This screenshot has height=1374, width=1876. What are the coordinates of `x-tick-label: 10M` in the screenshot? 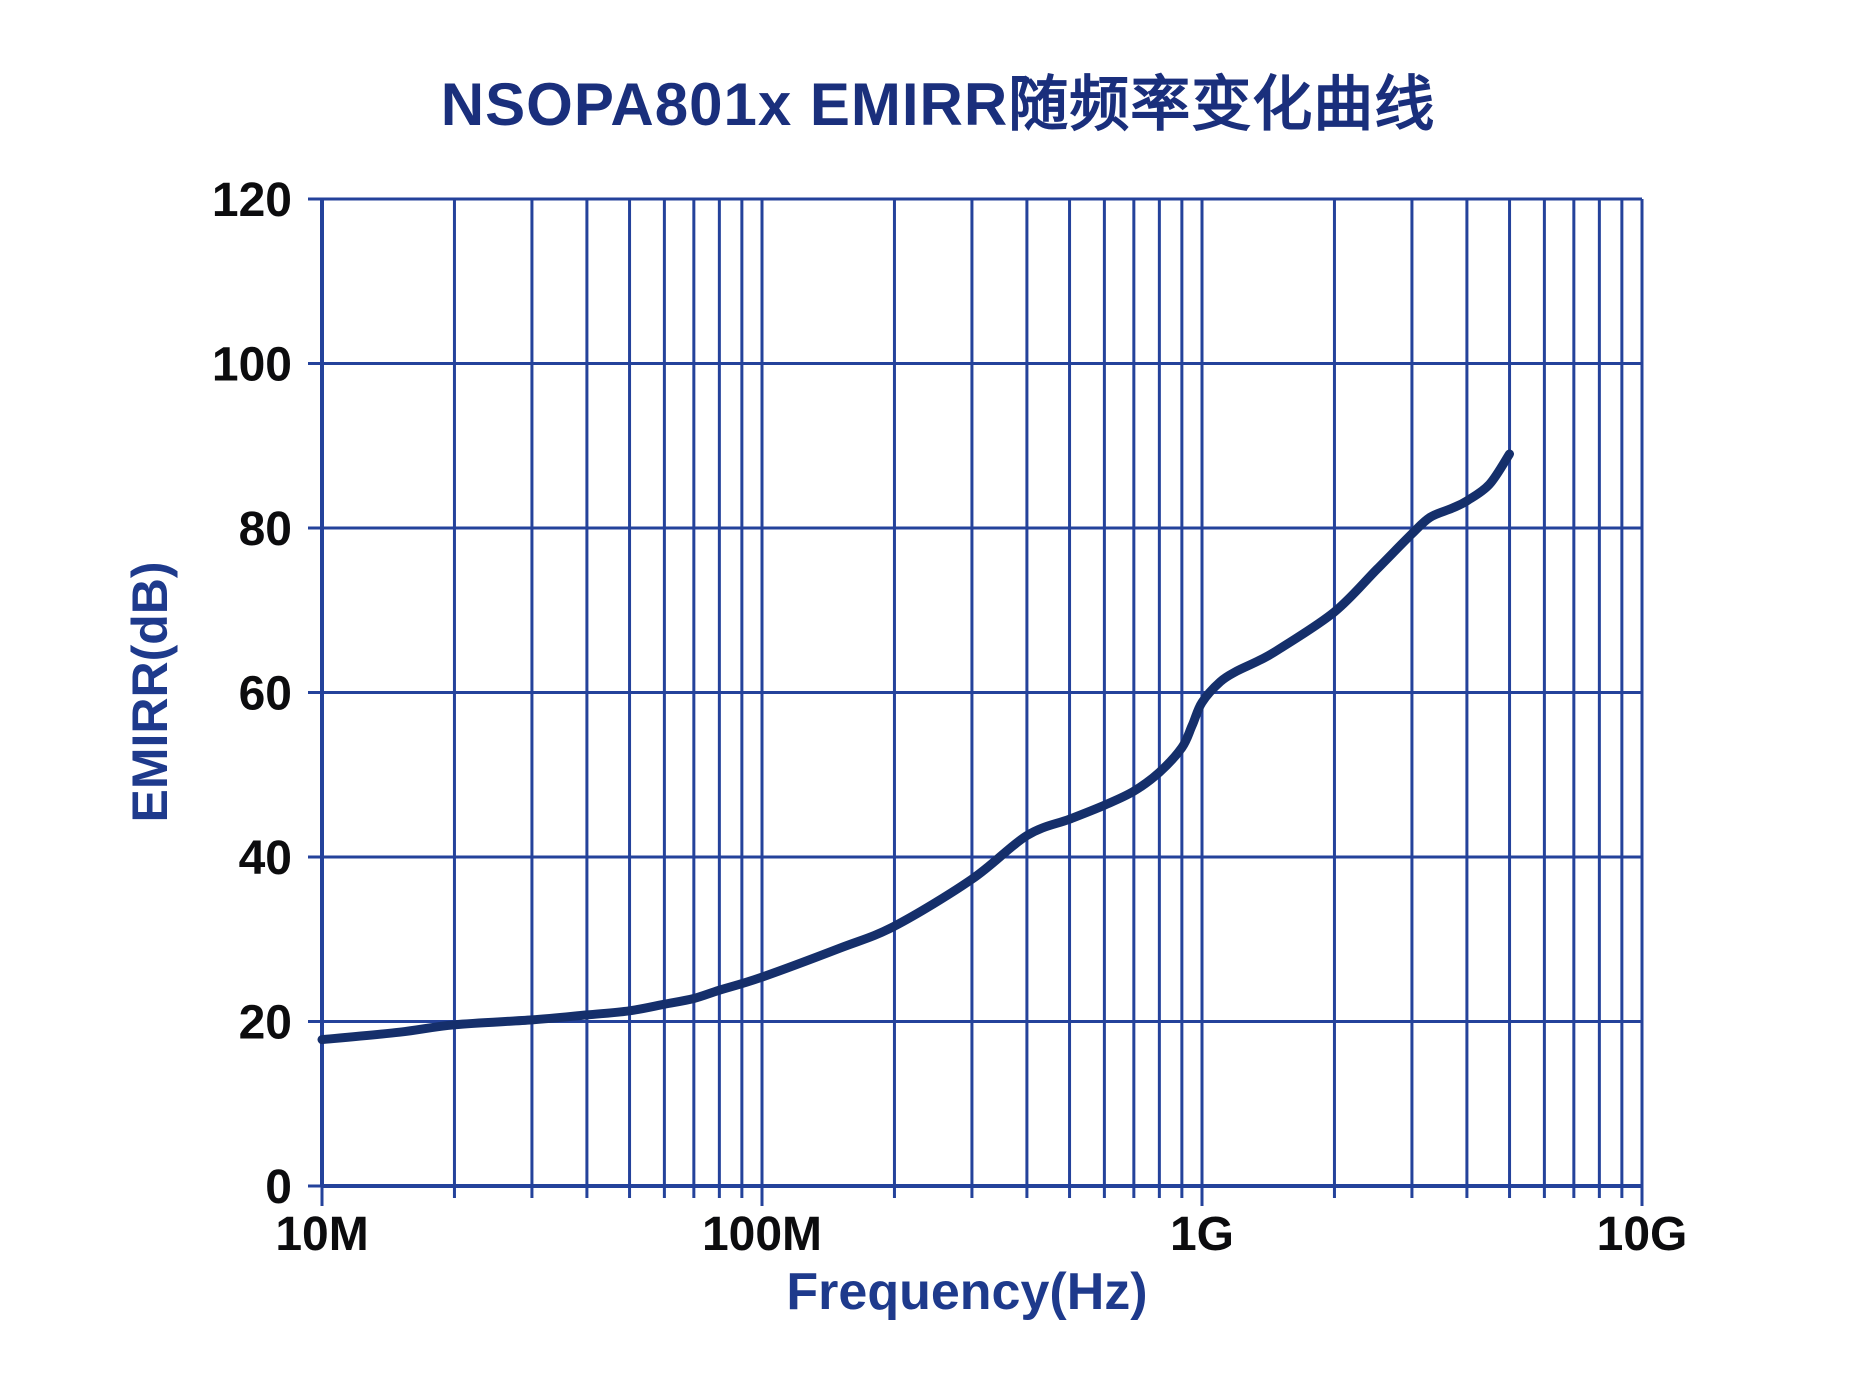 It's located at (321, 1234).